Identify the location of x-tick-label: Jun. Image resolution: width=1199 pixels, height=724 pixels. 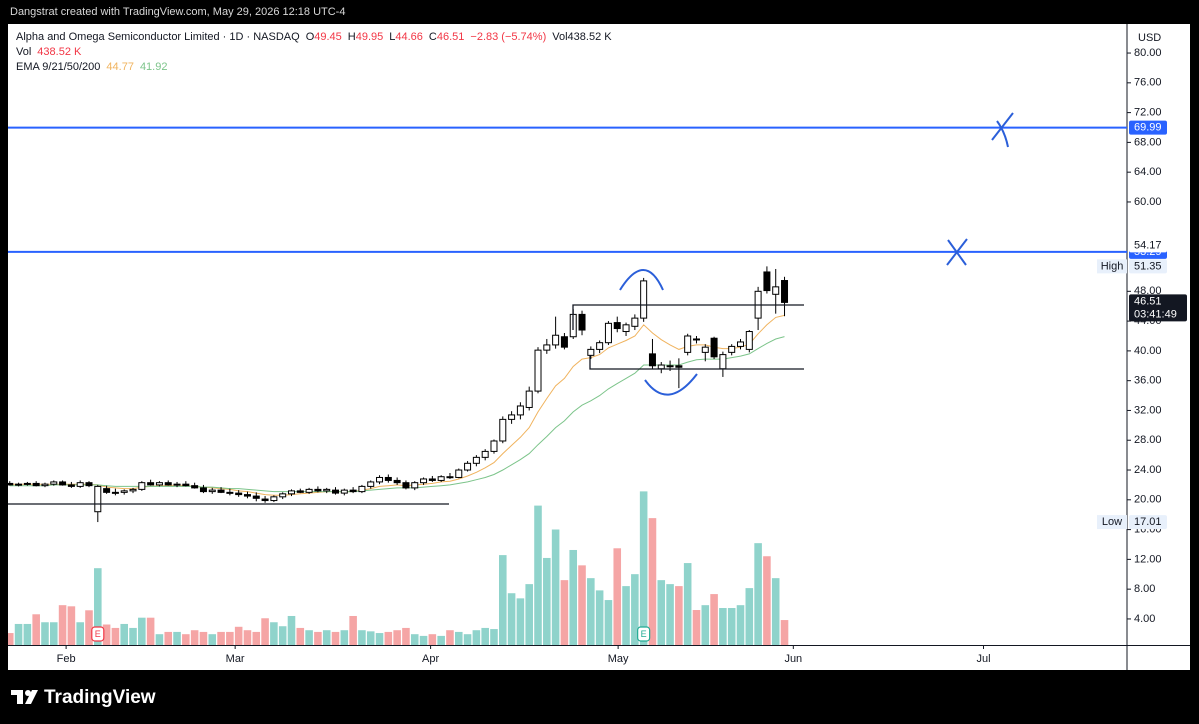
(793, 659).